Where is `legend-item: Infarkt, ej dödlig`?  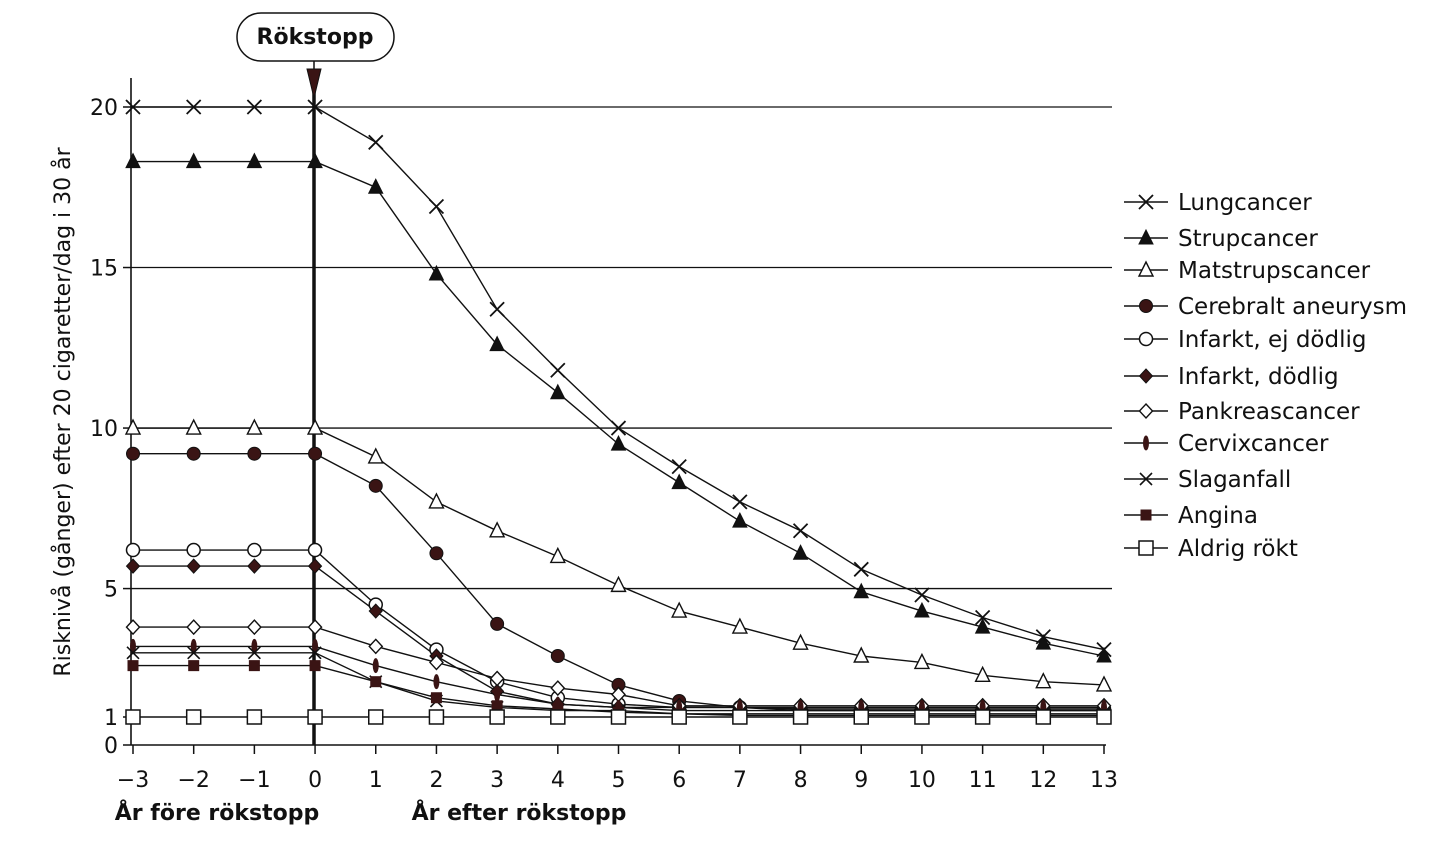 legend-item: Infarkt, ej dödlig is located at coordinates (1245, 340).